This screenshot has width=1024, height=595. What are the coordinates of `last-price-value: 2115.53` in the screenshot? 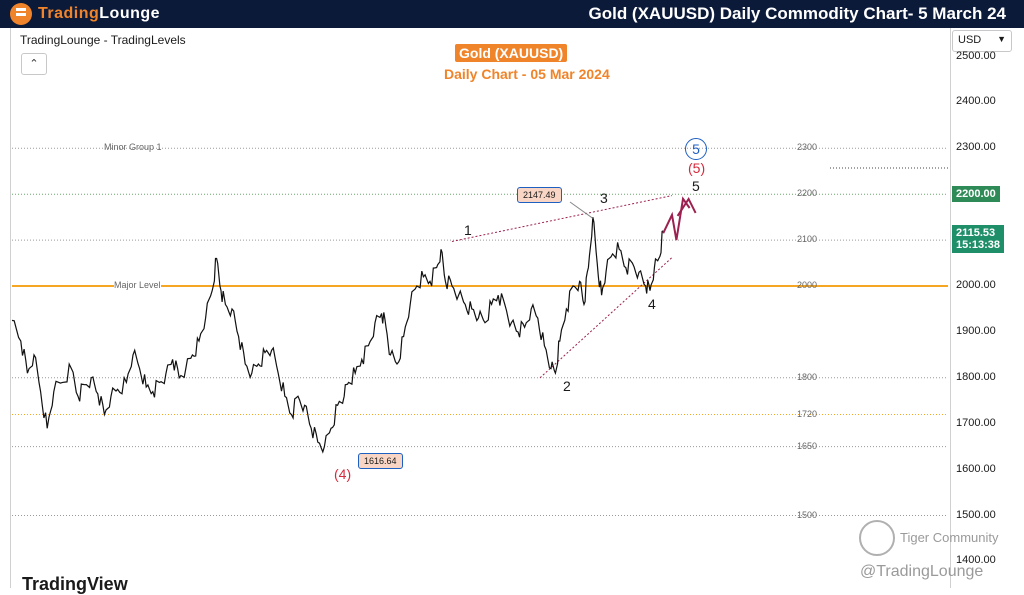 It's located at (976, 232).